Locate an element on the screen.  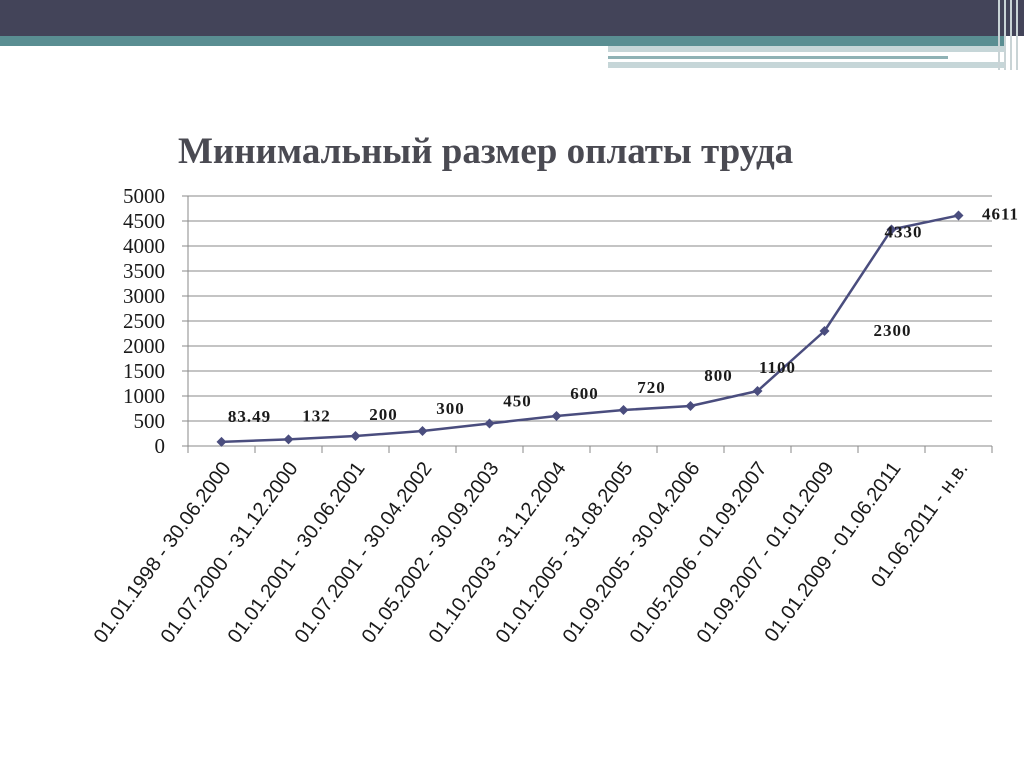
y-tick-label: 500 is located at coordinates (150, 421).